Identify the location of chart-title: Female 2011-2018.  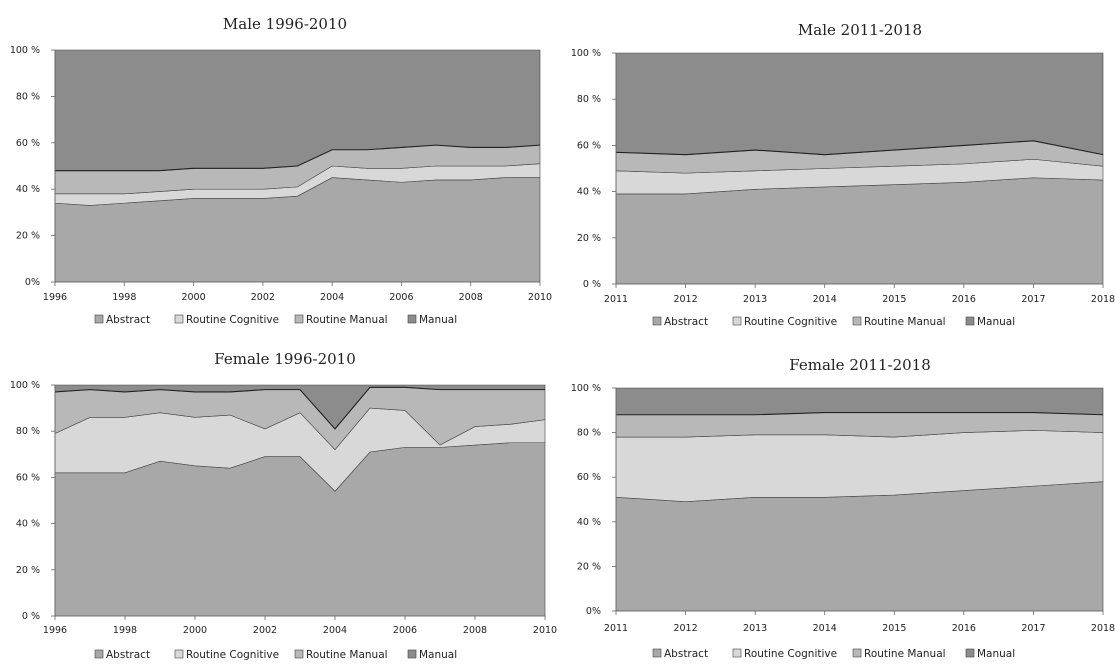
(860, 365).